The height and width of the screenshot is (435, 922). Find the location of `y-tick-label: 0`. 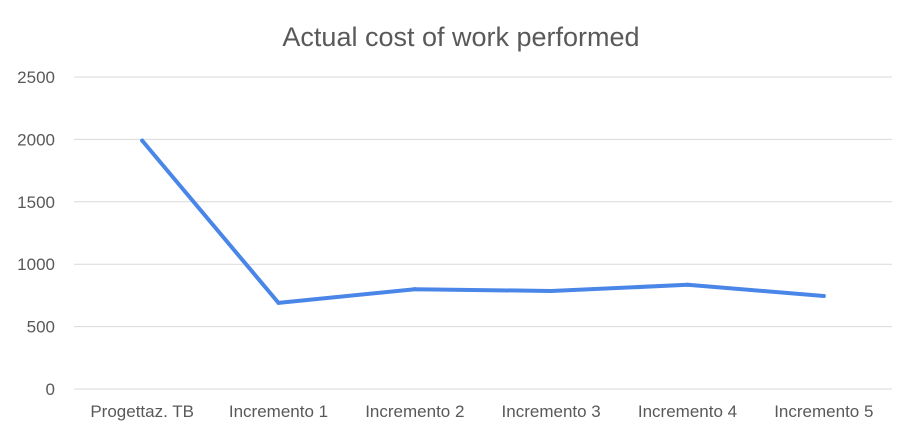

y-tick-label: 0 is located at coordinates (50, 389).